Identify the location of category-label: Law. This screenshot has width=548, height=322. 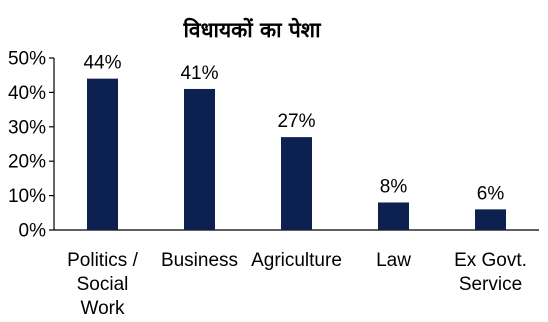
(393, 260).